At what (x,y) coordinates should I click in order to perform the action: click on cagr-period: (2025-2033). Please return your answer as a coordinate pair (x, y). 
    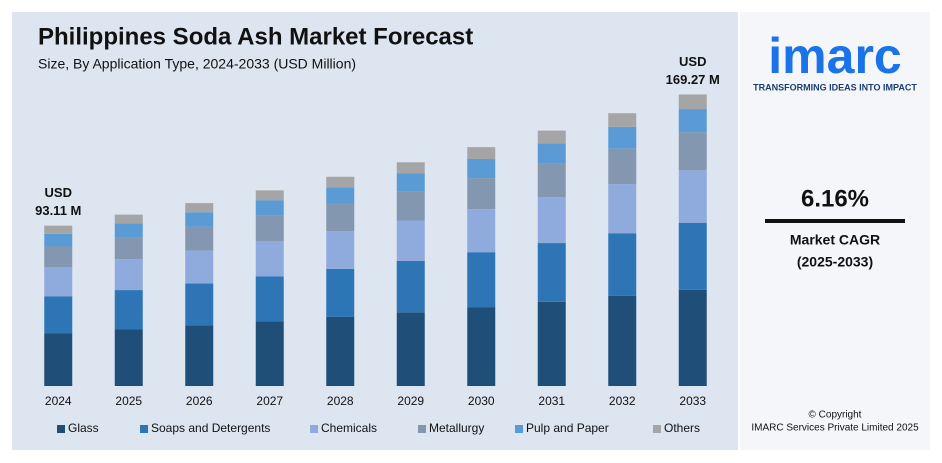
    Looking at the image, I should click on (835, 262).